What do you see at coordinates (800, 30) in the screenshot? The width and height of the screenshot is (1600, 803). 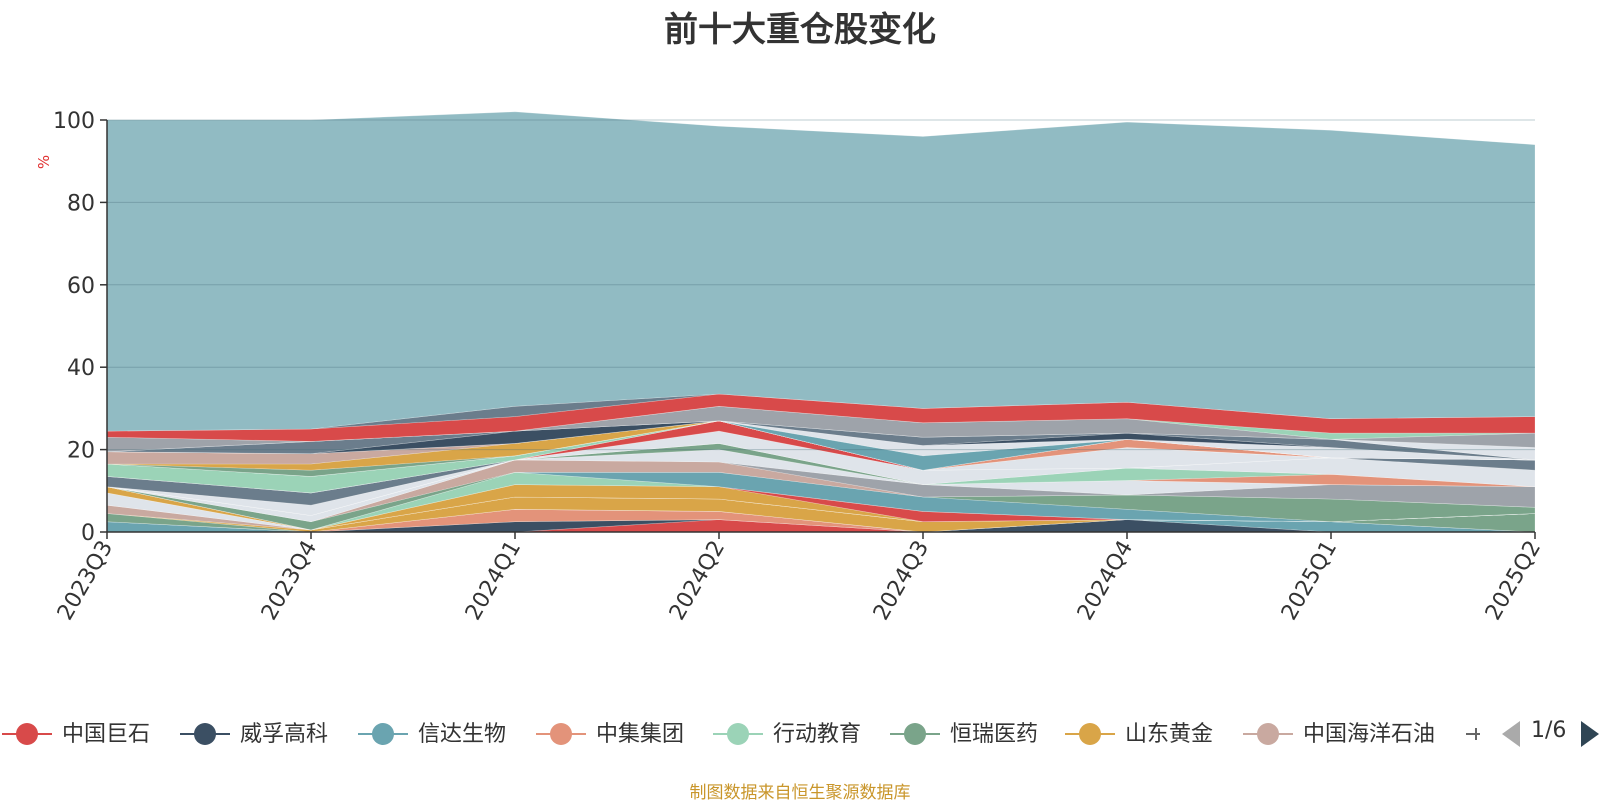 I see `chart-title: 前十大重仓股变化` at bounding box center [800, 30].